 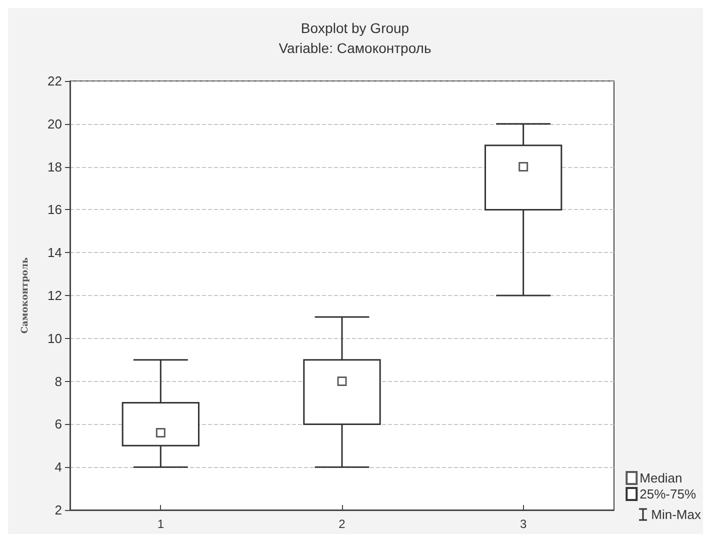 I want to click on y-tick-label: 16, so click(x=55, y=210).